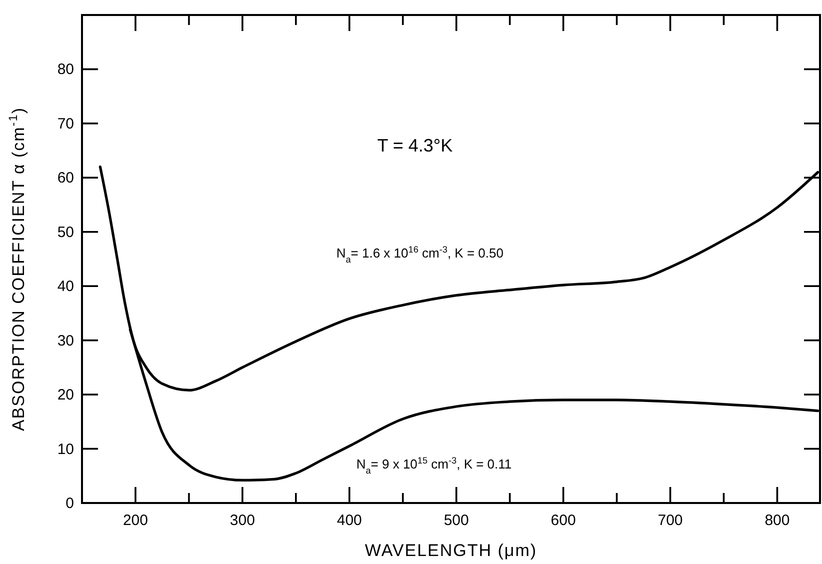 The height and width of the screenshot is (564, 822). I want to click on y-tick-label: 70, so click(65, 123).